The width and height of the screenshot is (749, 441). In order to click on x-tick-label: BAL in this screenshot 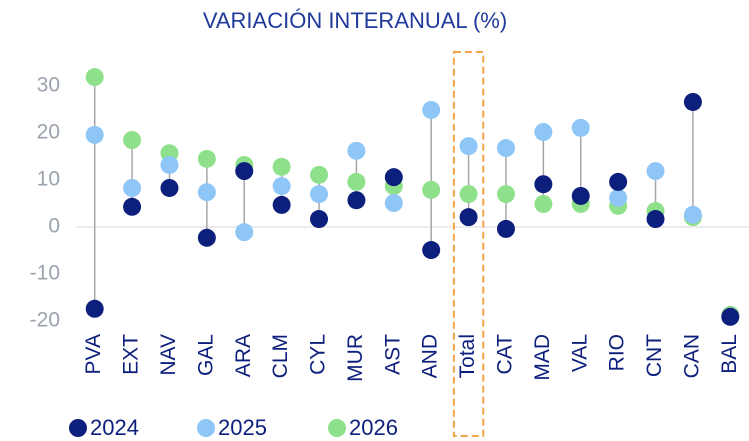, I will do `click(729, 354)`.